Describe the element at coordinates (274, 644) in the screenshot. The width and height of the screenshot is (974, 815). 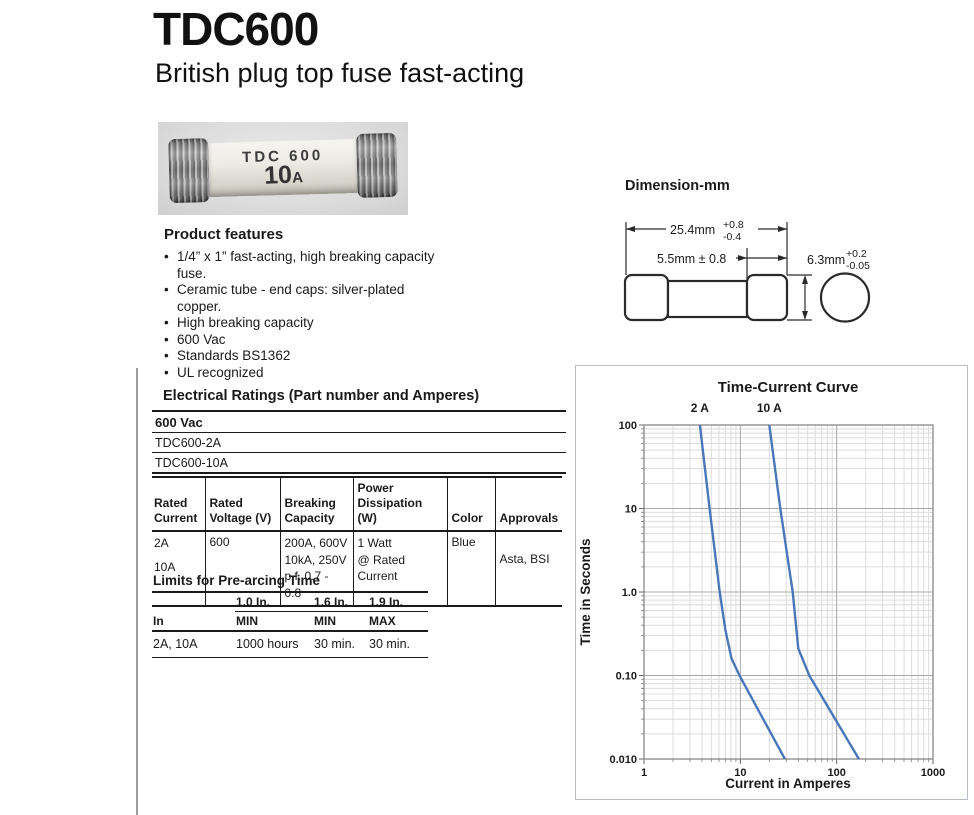
I see `cell-1p0-value: 1000 hours` at that location.